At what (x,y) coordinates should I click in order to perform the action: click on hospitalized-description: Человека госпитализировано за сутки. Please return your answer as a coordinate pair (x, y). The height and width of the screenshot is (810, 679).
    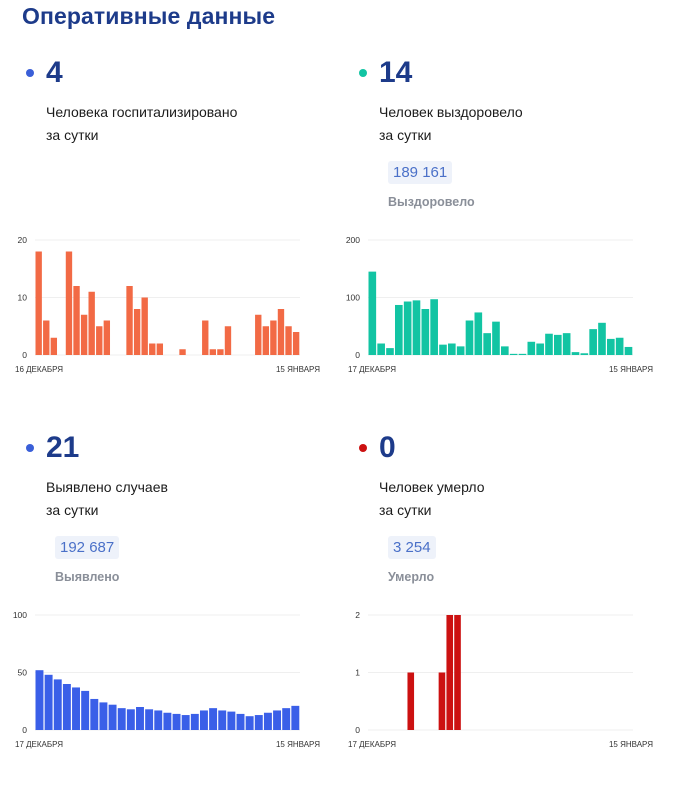
    Looking at the image, I should click on (176, 124).